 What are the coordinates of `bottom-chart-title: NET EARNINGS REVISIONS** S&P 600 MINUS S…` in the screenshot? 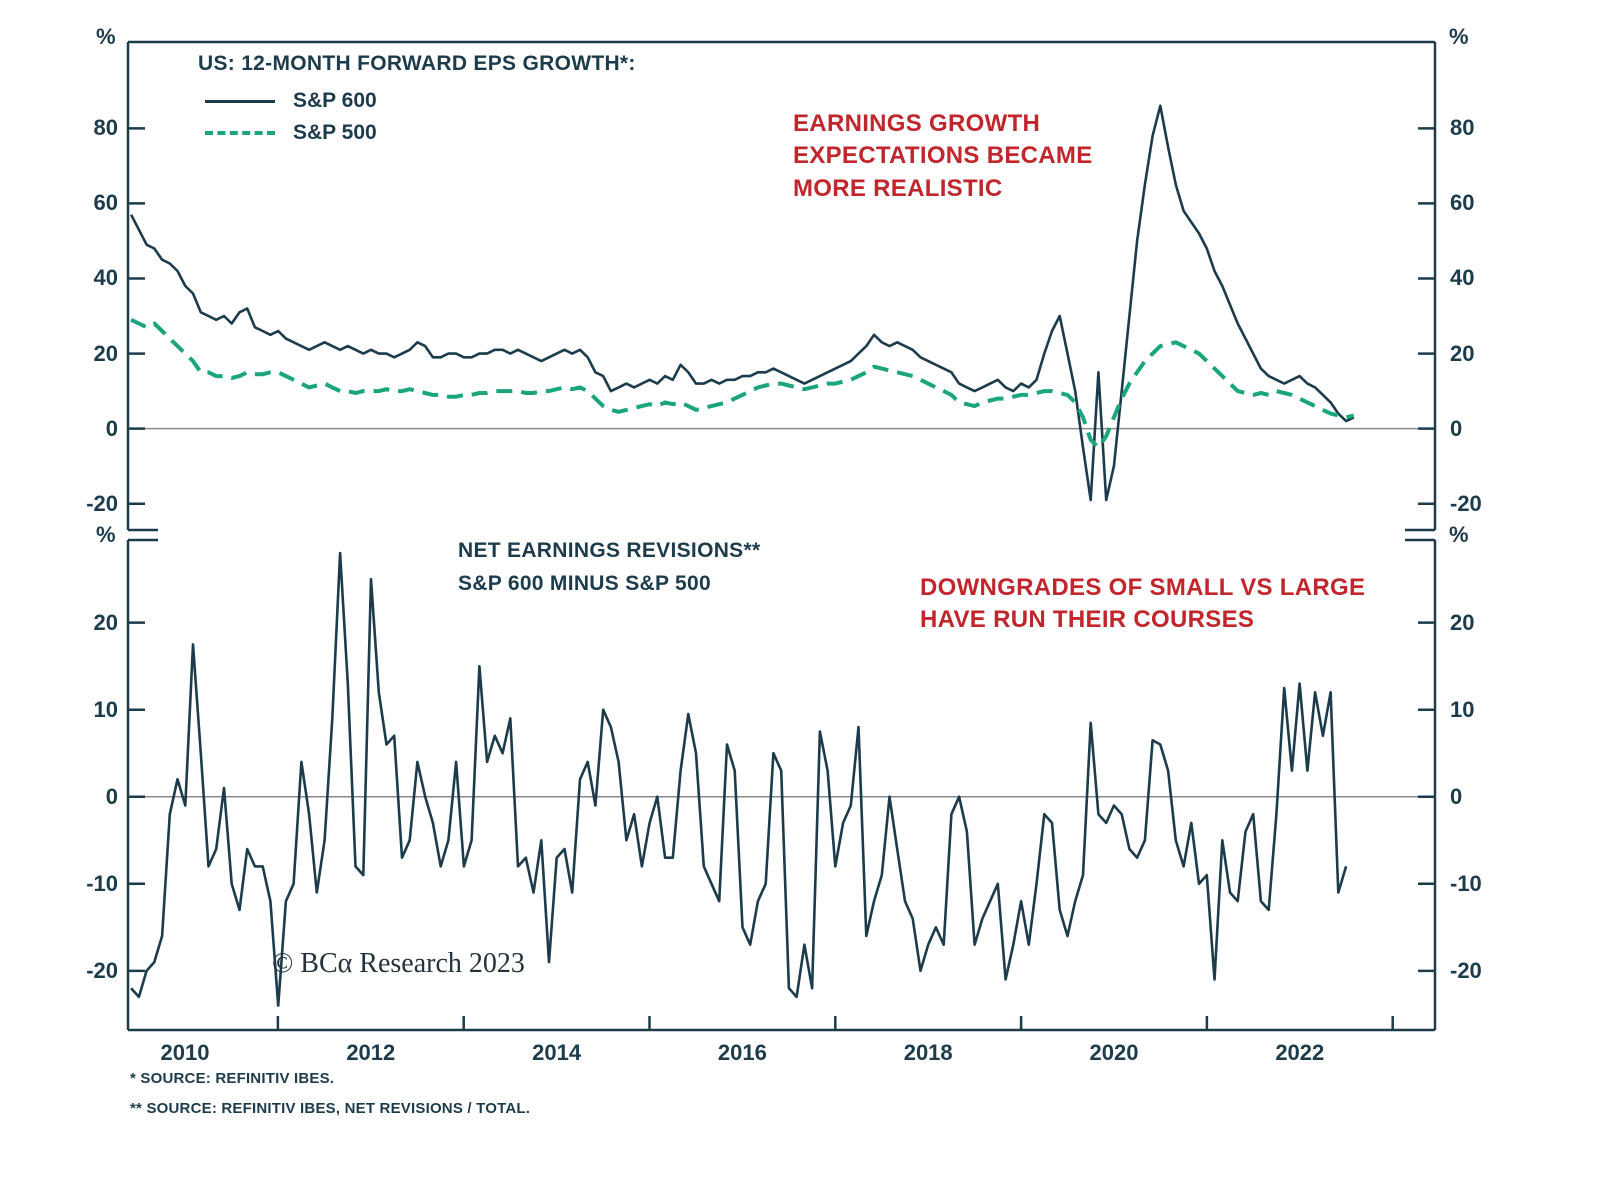 It's located at (609, 567).